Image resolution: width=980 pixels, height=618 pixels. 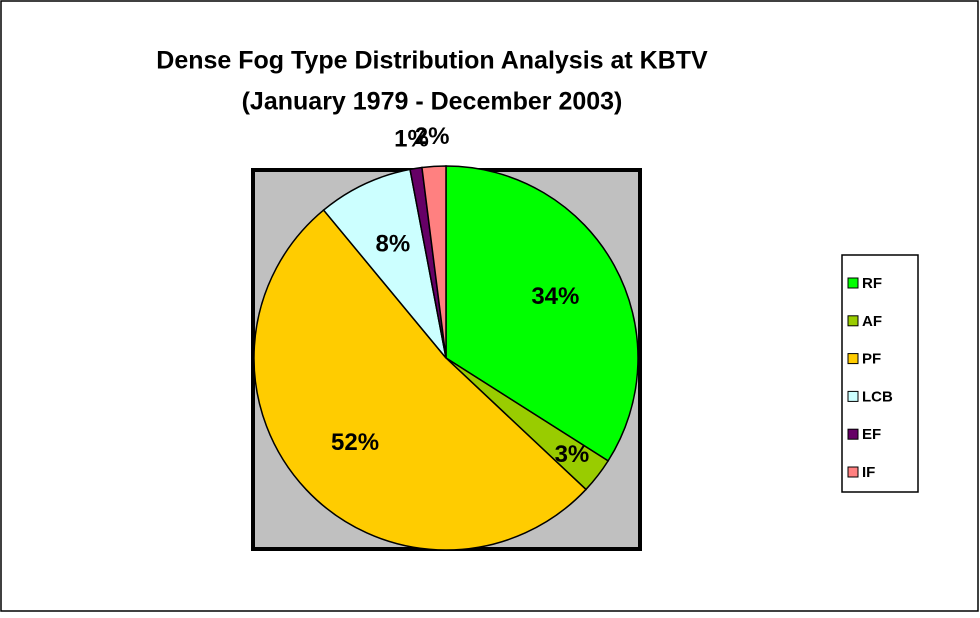 I want to click on legend-label: LCB, so click(x=877, y=396).